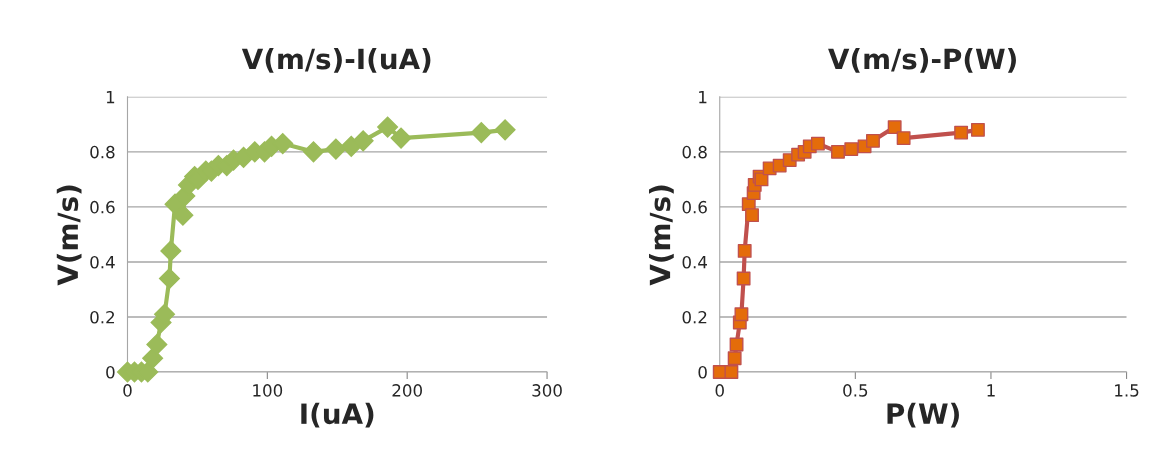 This screenshot has height=470, width=1159. What do you see at coordinates (336, 60) in the screenshot?
I see `chart-title: V(m/s)-I(uA)` at bounding box center [336, 60].